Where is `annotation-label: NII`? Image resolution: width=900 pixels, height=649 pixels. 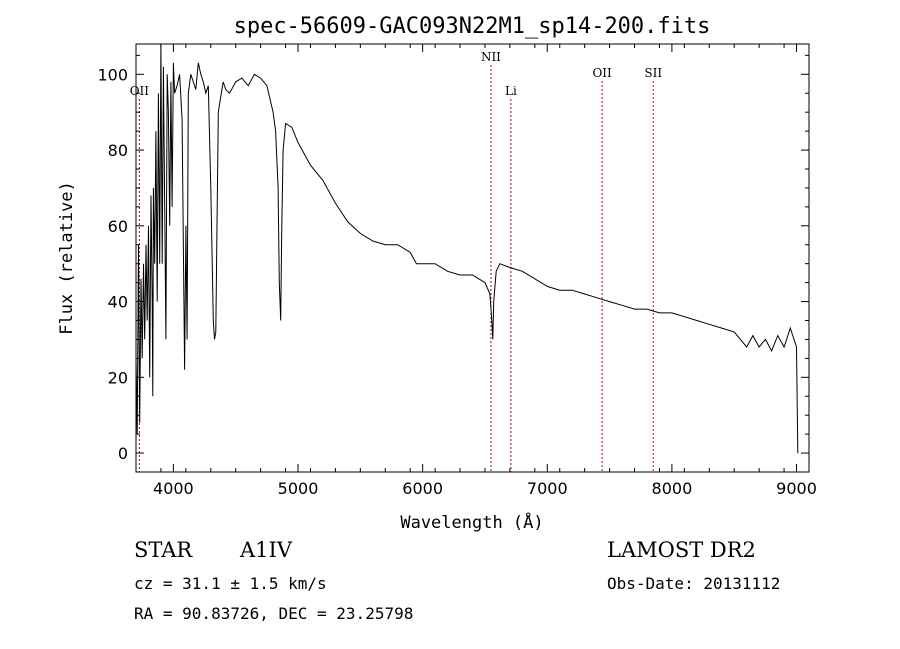 annotation-label: NII is located at coordinates (491, 57).